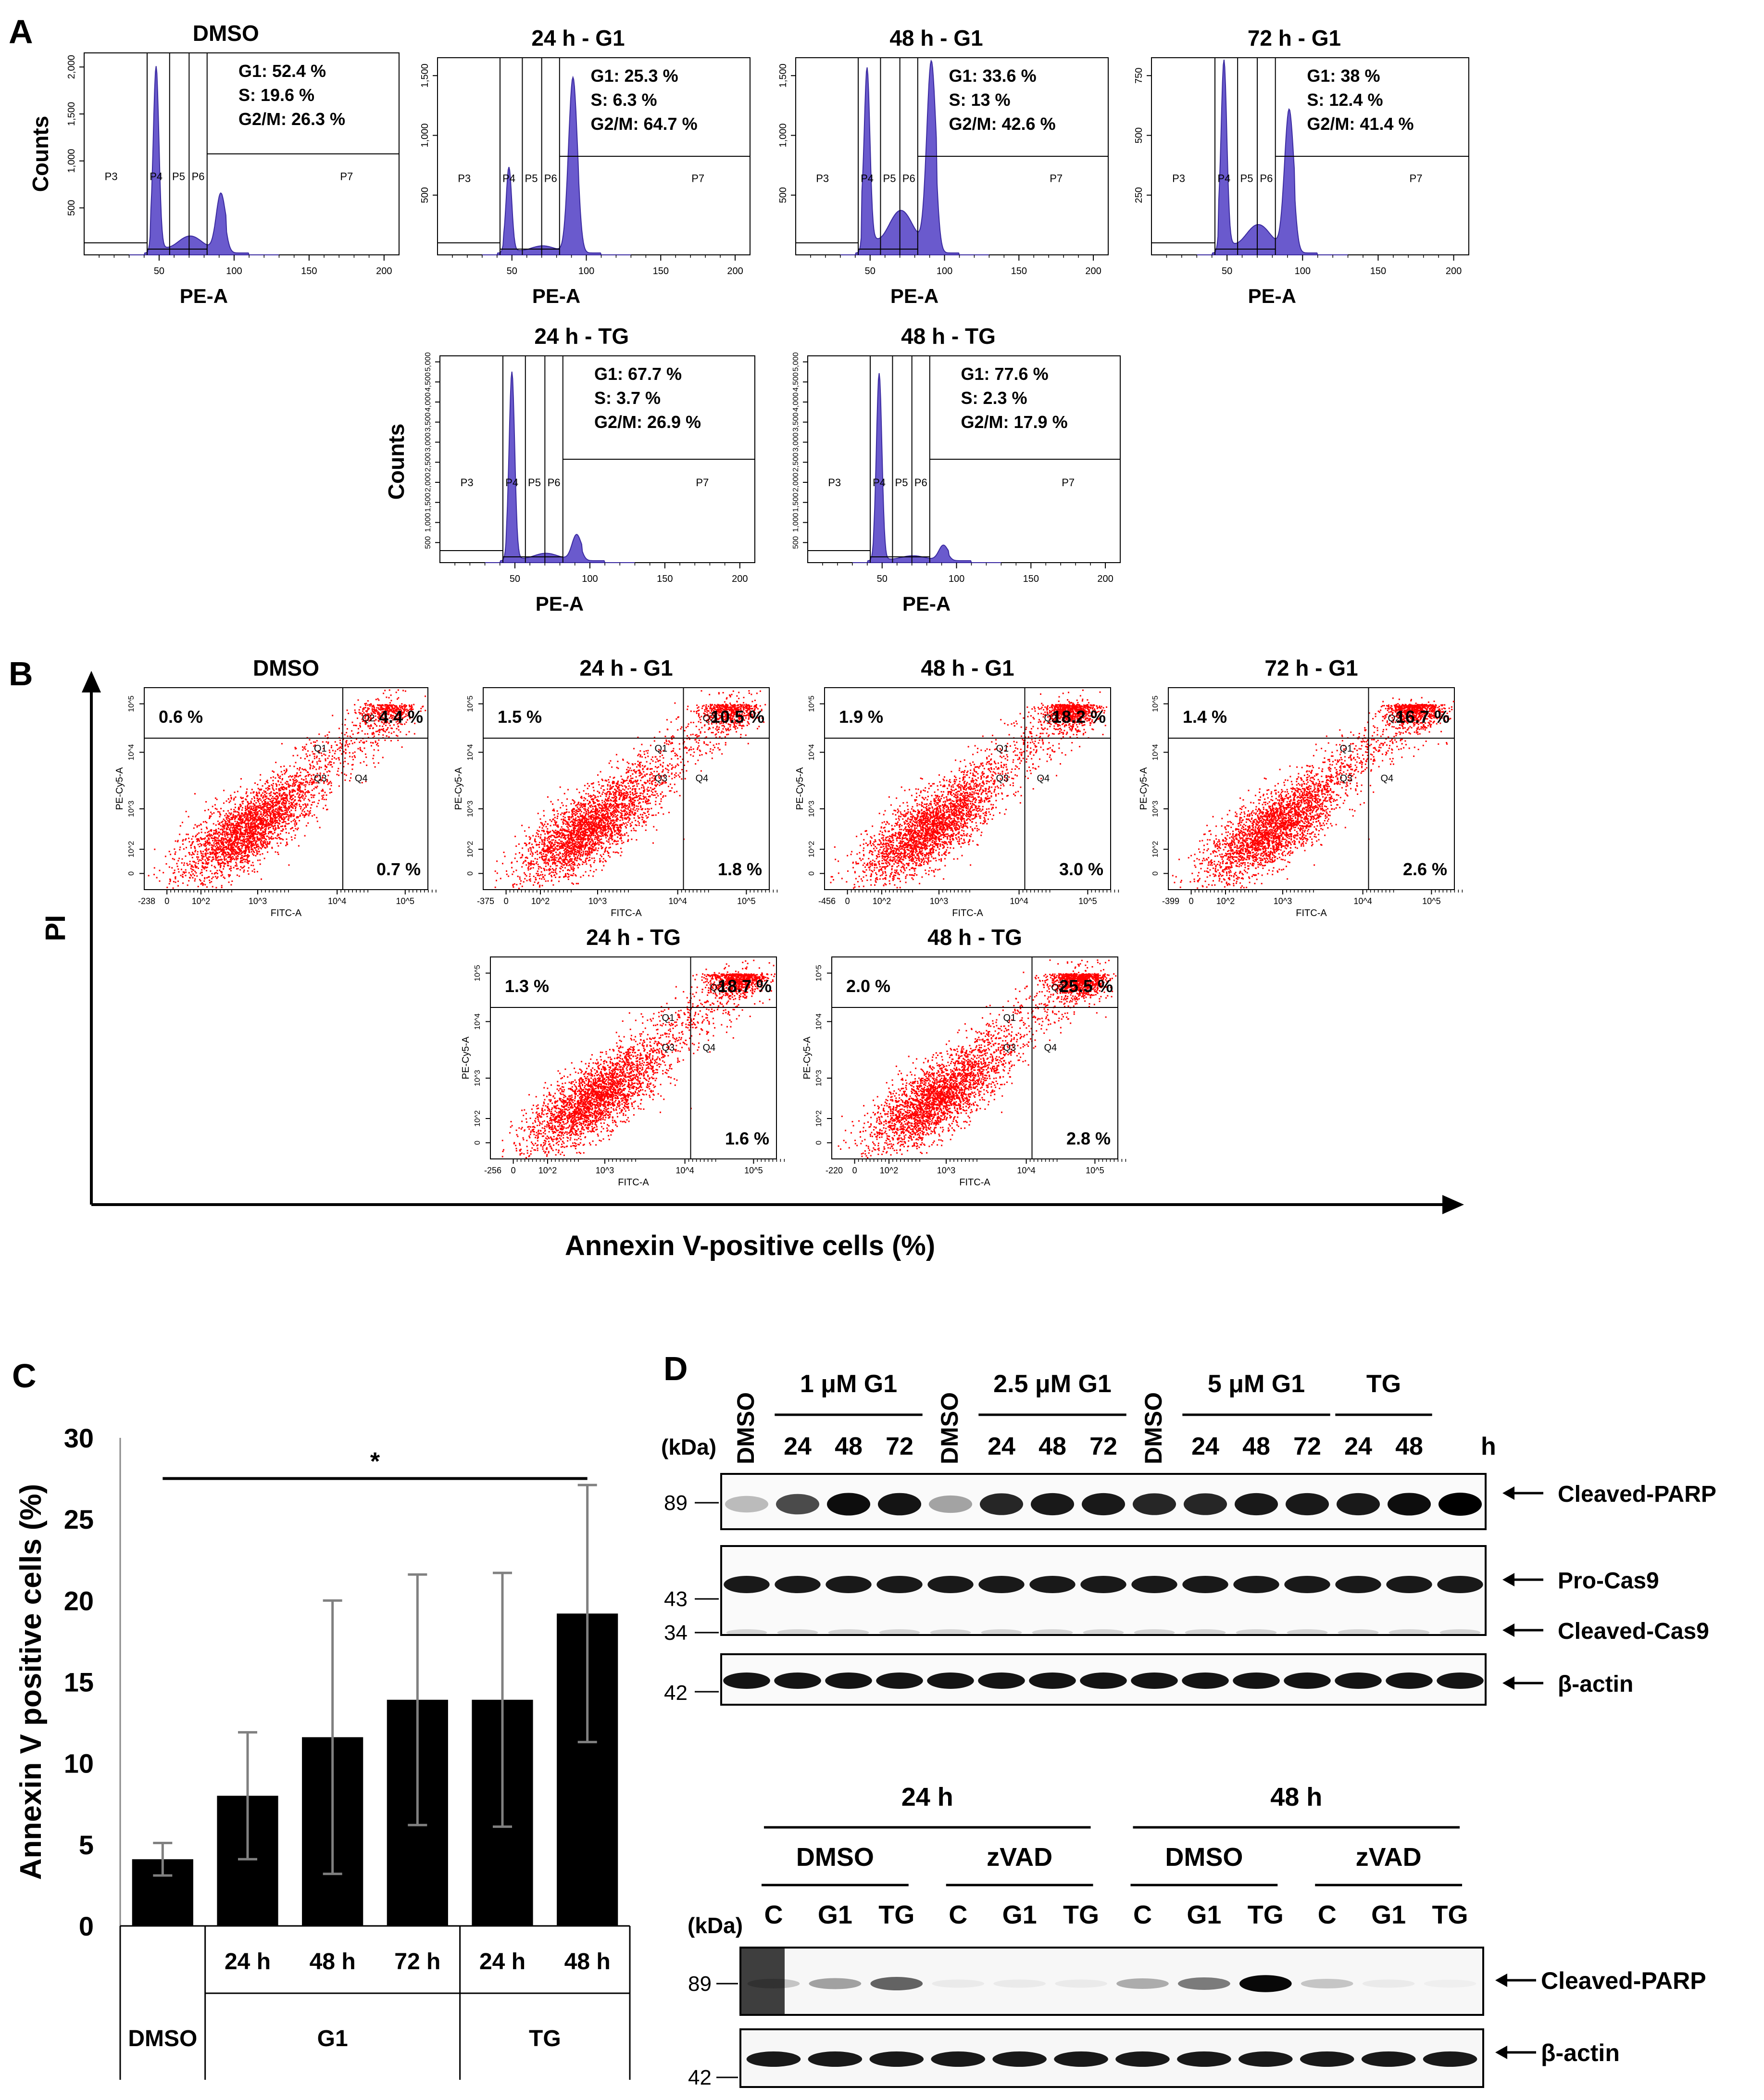 The image size is (1764, 2100). I want to click on y-tick-label: 250, so click(1139, 195).